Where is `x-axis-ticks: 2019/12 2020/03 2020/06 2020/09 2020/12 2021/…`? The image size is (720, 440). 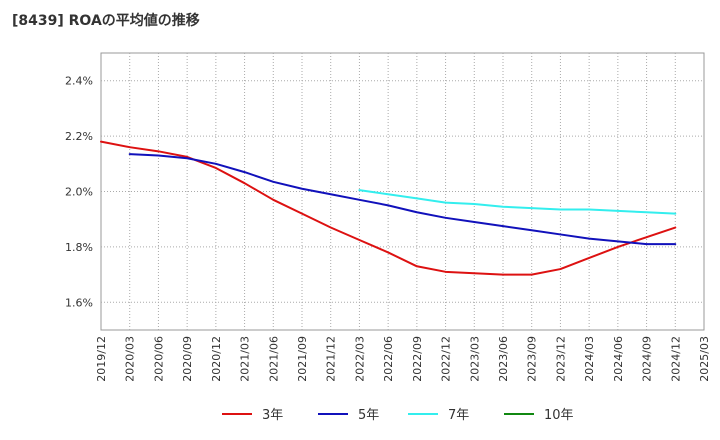
x-axis-ticks: 2019/12 2020/03 2020/06 2020/09 2020/12 2021/… is located at coordinates (403, 359).